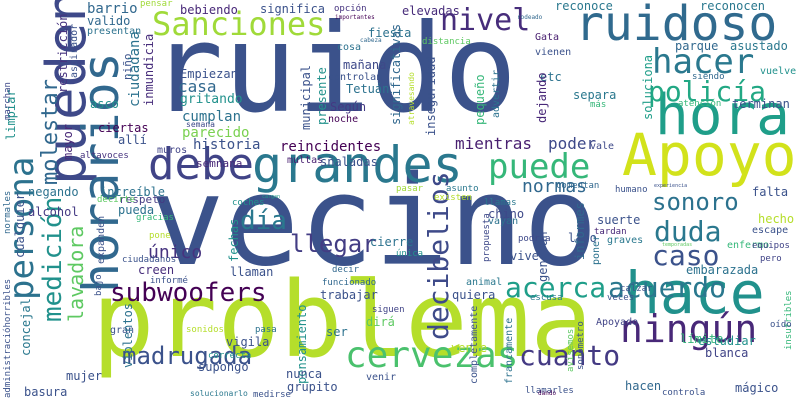 The height and width of the screenshot is (400, 800). Describe the element at coordinates (770, 192) in the screenshot. I see `word-falta: falta` at that location.